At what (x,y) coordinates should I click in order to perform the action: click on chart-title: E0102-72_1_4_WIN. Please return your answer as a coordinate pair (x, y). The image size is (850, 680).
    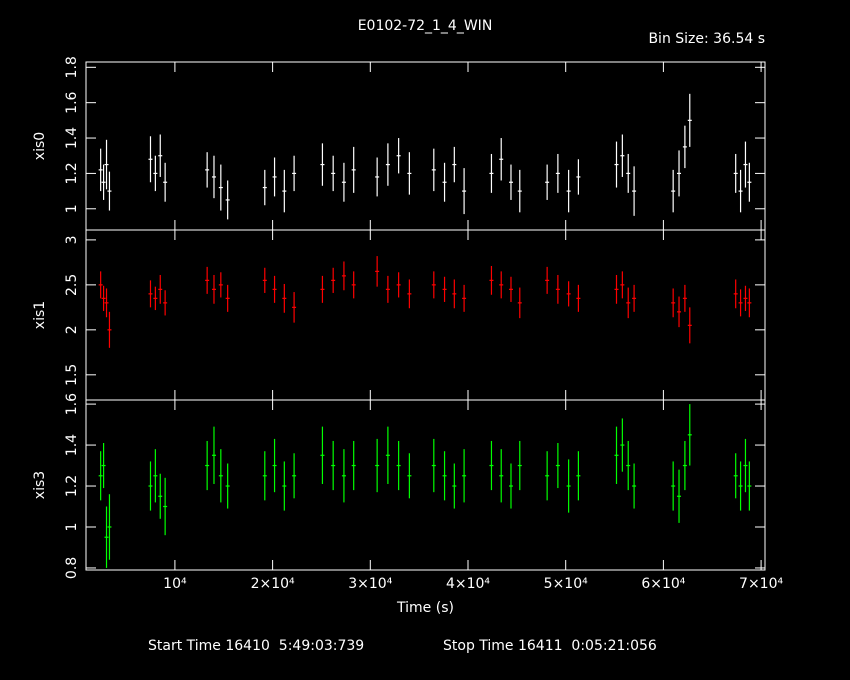
    Looking at the image, I should click on (425, 26).